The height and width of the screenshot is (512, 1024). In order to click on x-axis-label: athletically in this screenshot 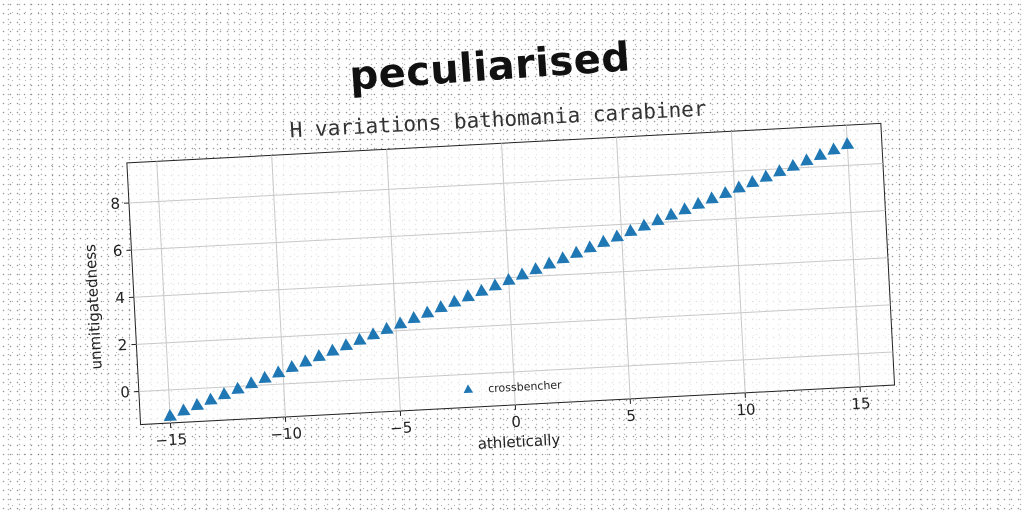, I will do `click(519, 442)`.